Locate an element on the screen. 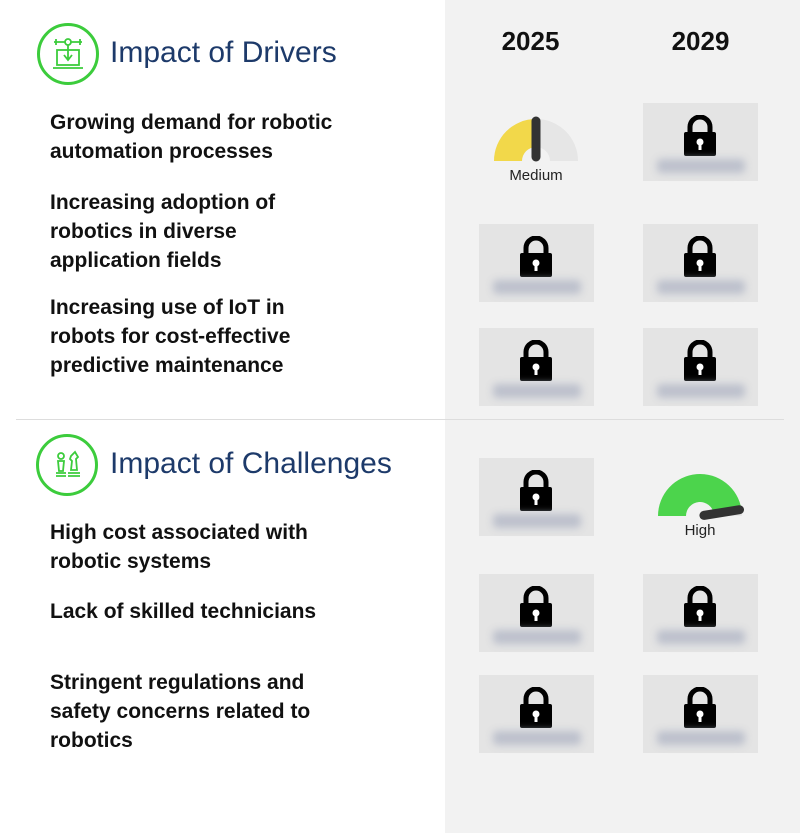 The width and height of the screenshot is (800, 833). year-header-2025: 2025 is located at coordinates (530, 41).